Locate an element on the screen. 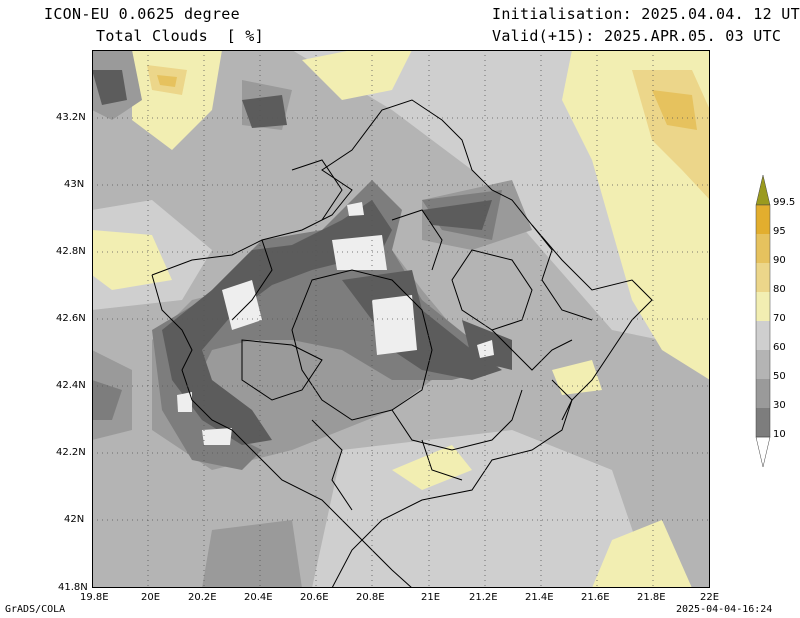 This screenshot has height=618, width=800. lon-label: 20.4E is located at coordinates (258, 597).